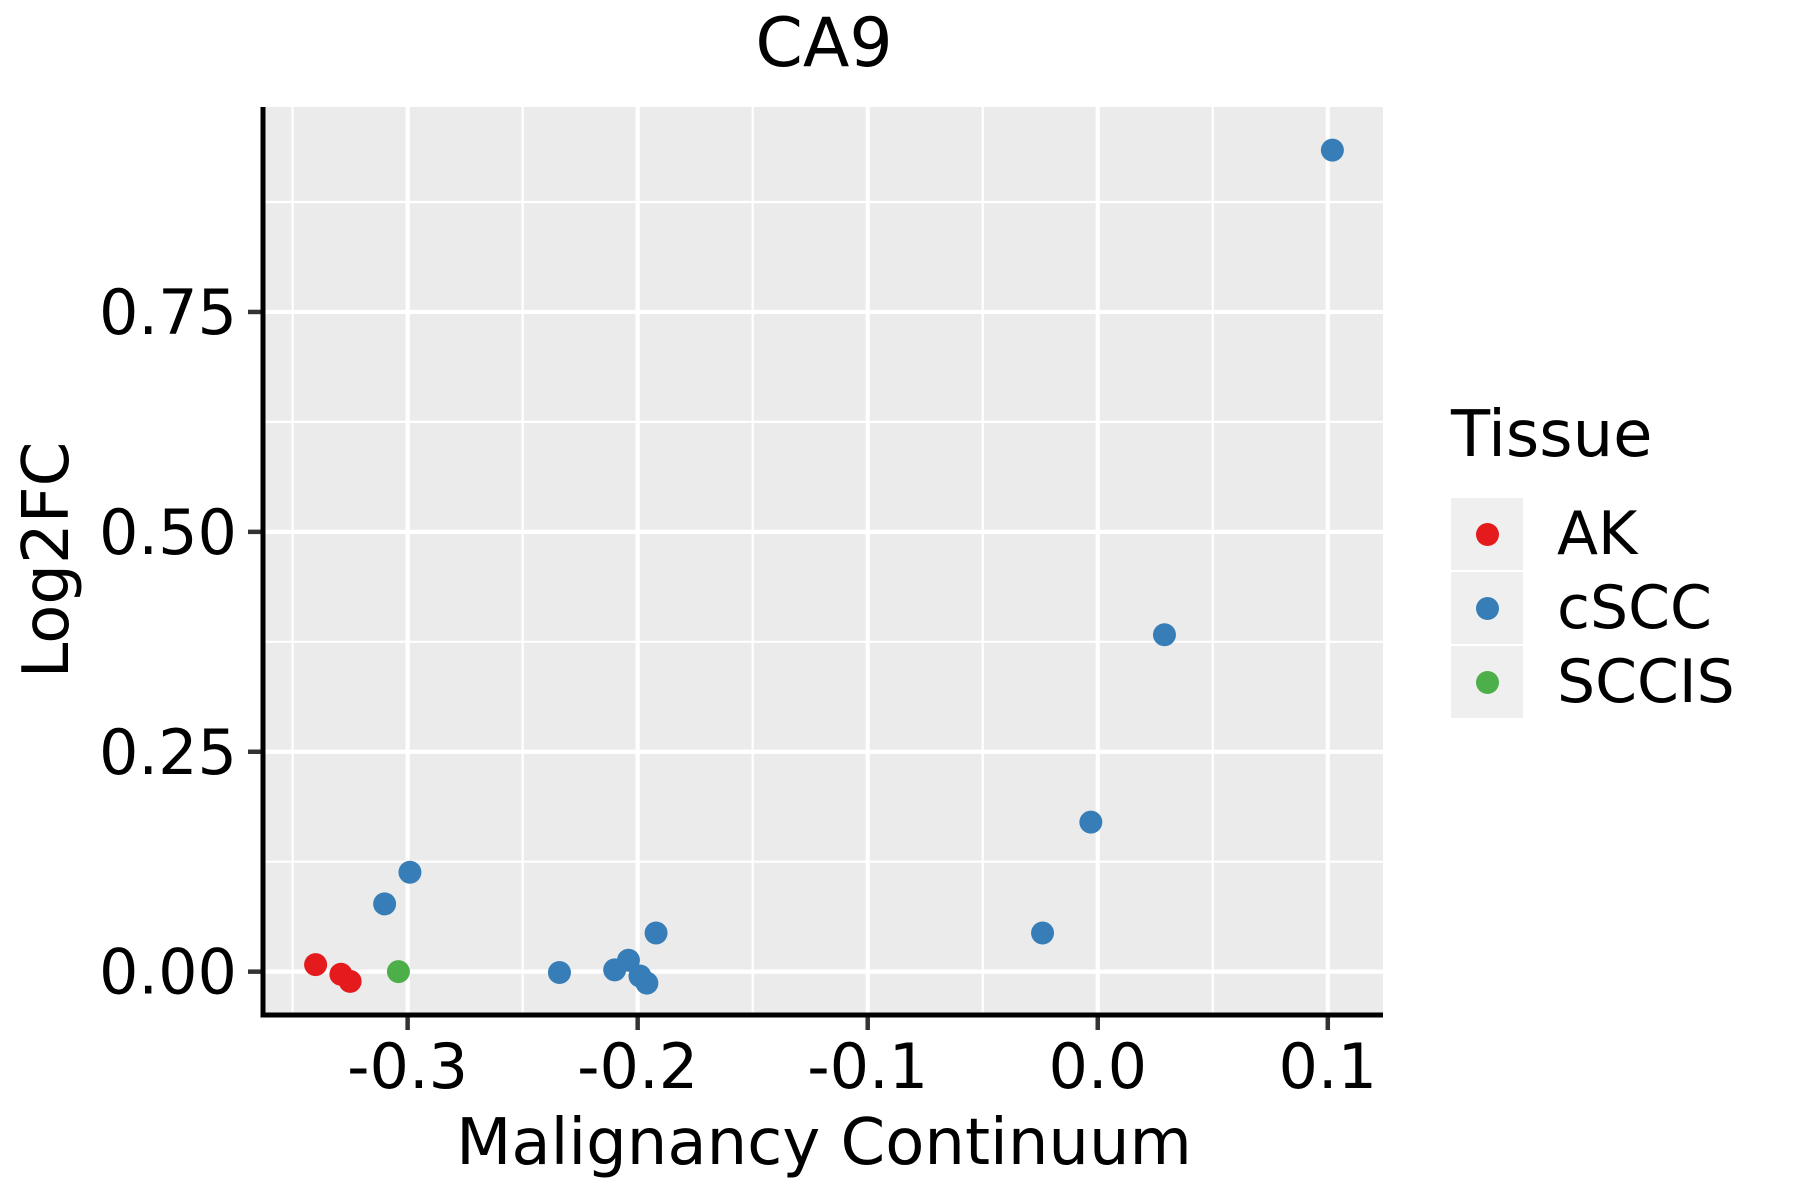  What do you see at coordinates (1597, 534) in the screenshot?
I see `legend-label: AK` at bounding box center [1597, 534].